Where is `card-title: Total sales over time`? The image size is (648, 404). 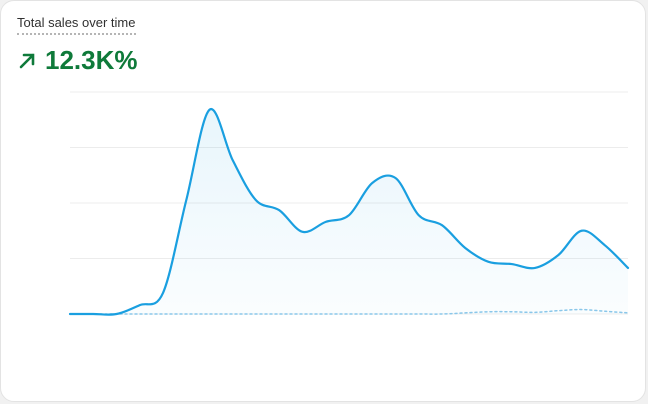
card-title: Total sales over time is located at coordinates (76, 25).